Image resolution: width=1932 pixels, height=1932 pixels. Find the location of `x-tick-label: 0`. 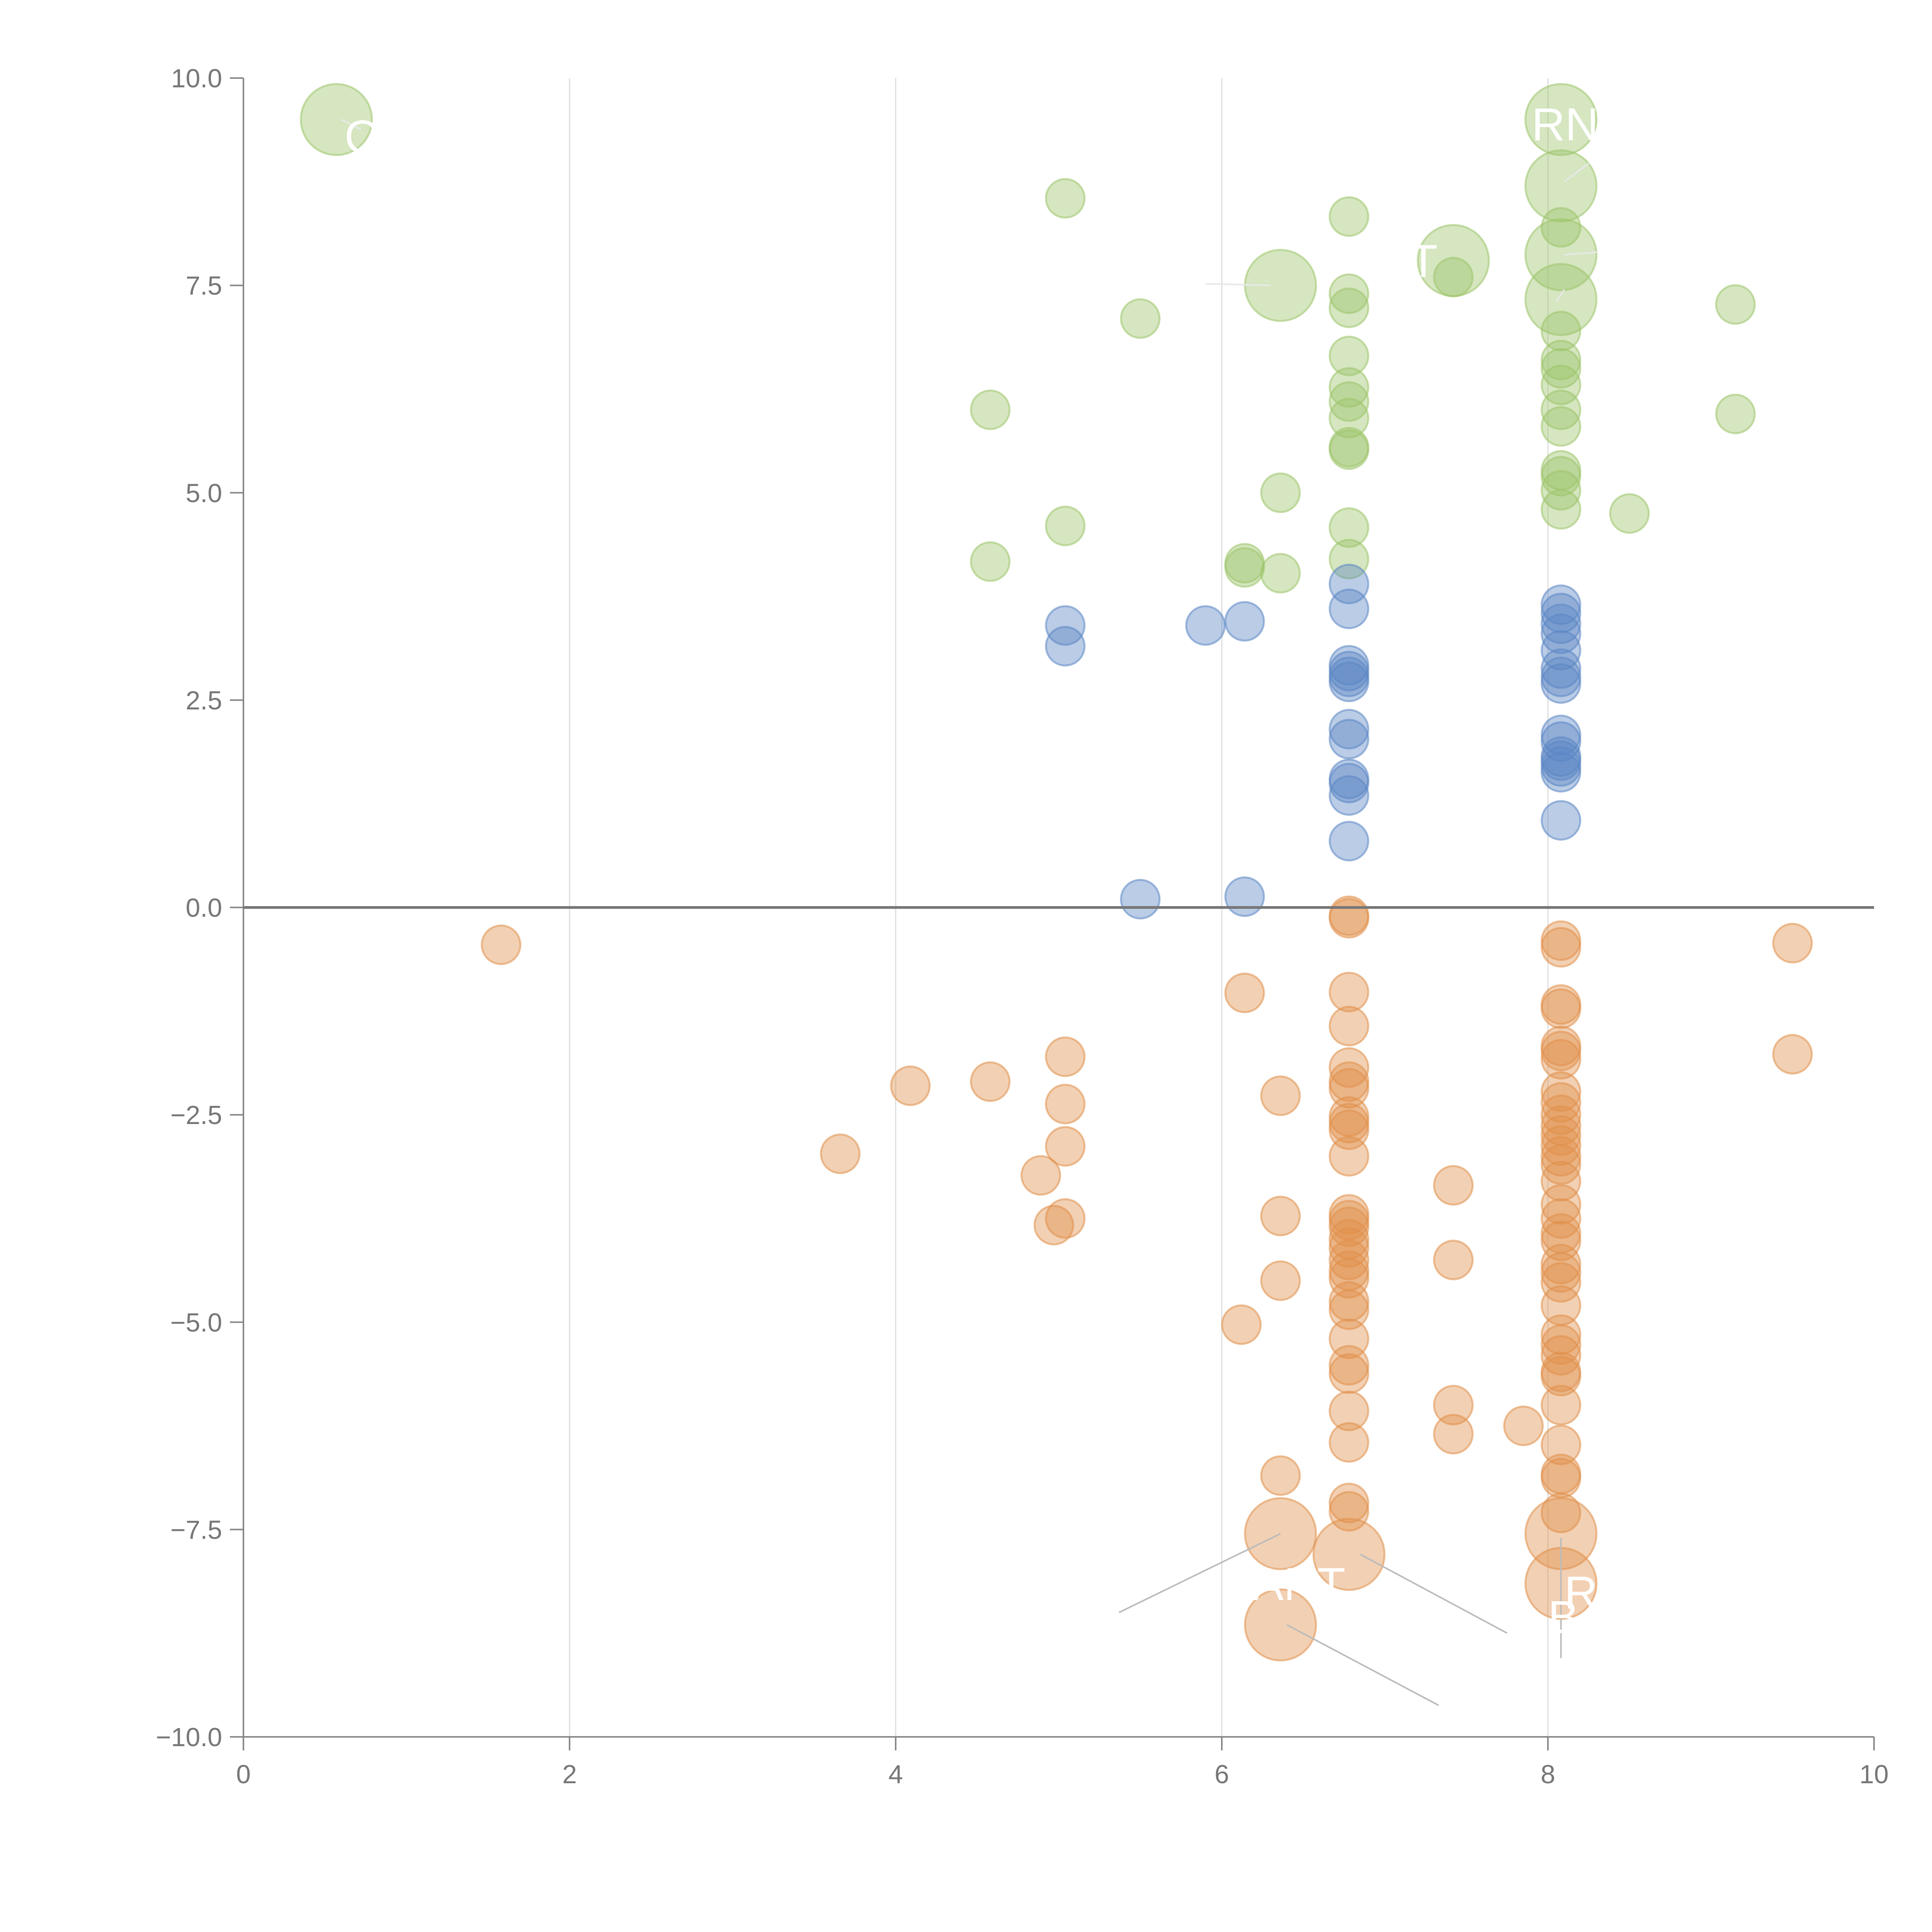

x-tick-label: 0 is located at coordinates (244, 1774).